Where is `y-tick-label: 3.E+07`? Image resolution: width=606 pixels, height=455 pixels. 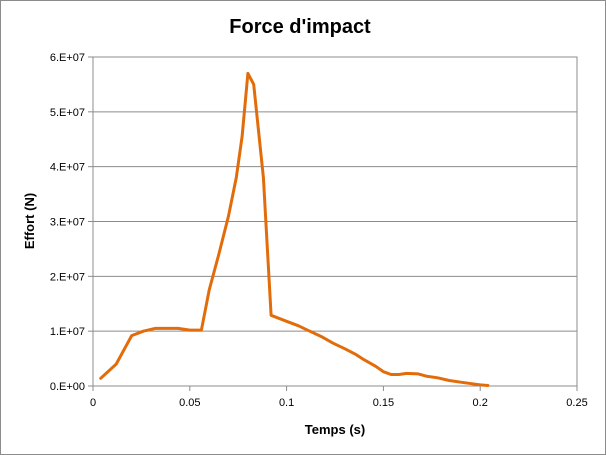 y-tick-label: 3.E+07 is located at coordinates (67, 223).